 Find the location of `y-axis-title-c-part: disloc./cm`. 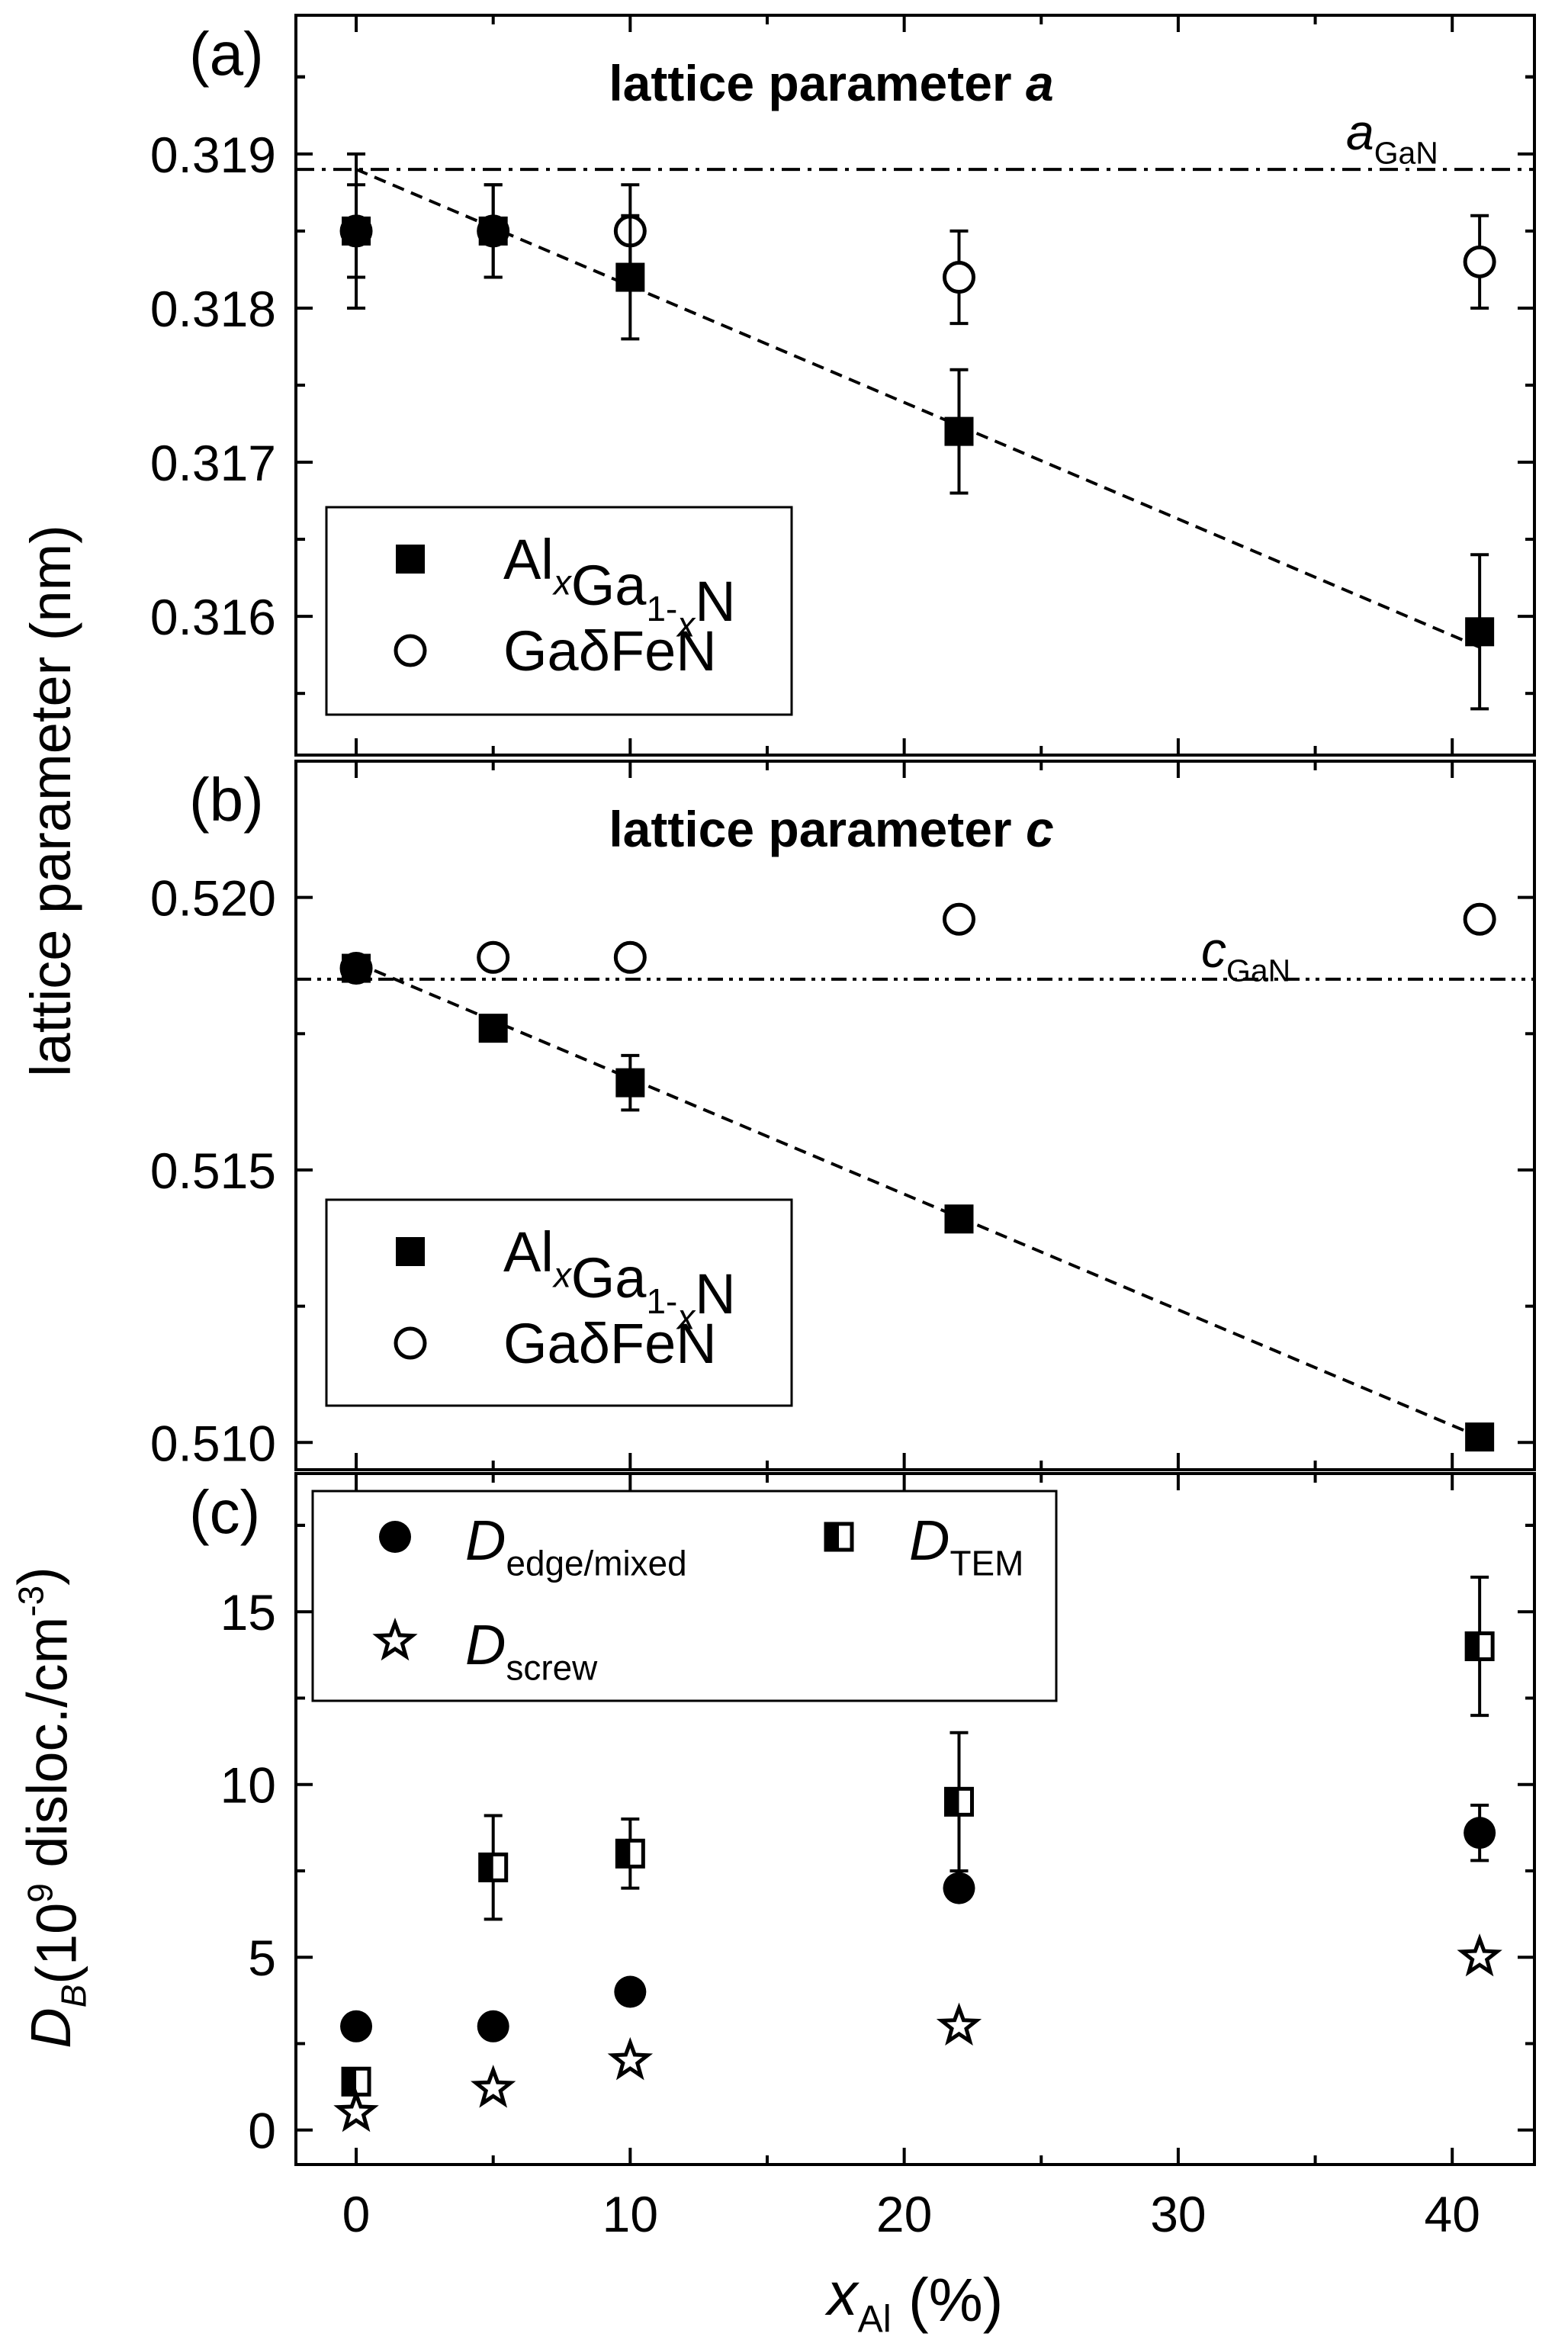

y-axis-title-c-part: disloc./cm is located at coordinates (47, 1750).